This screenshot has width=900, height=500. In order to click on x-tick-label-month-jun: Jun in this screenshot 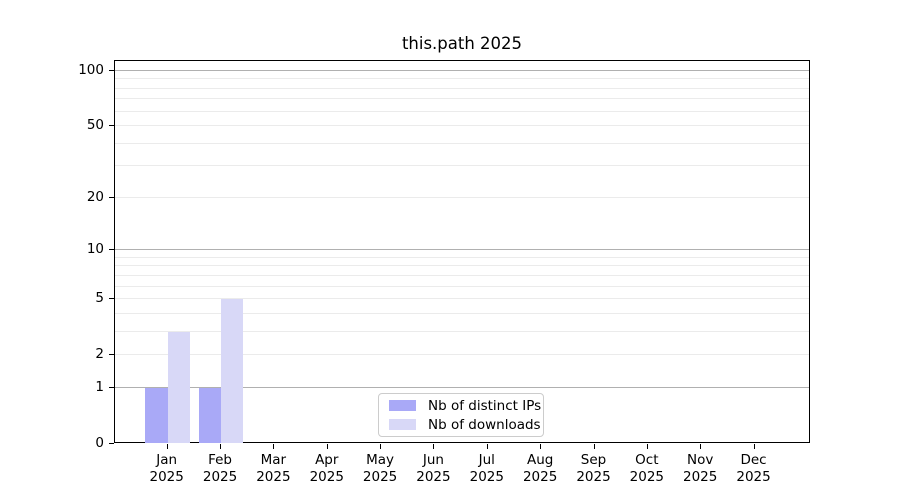, I will do `click(433, 460)`.